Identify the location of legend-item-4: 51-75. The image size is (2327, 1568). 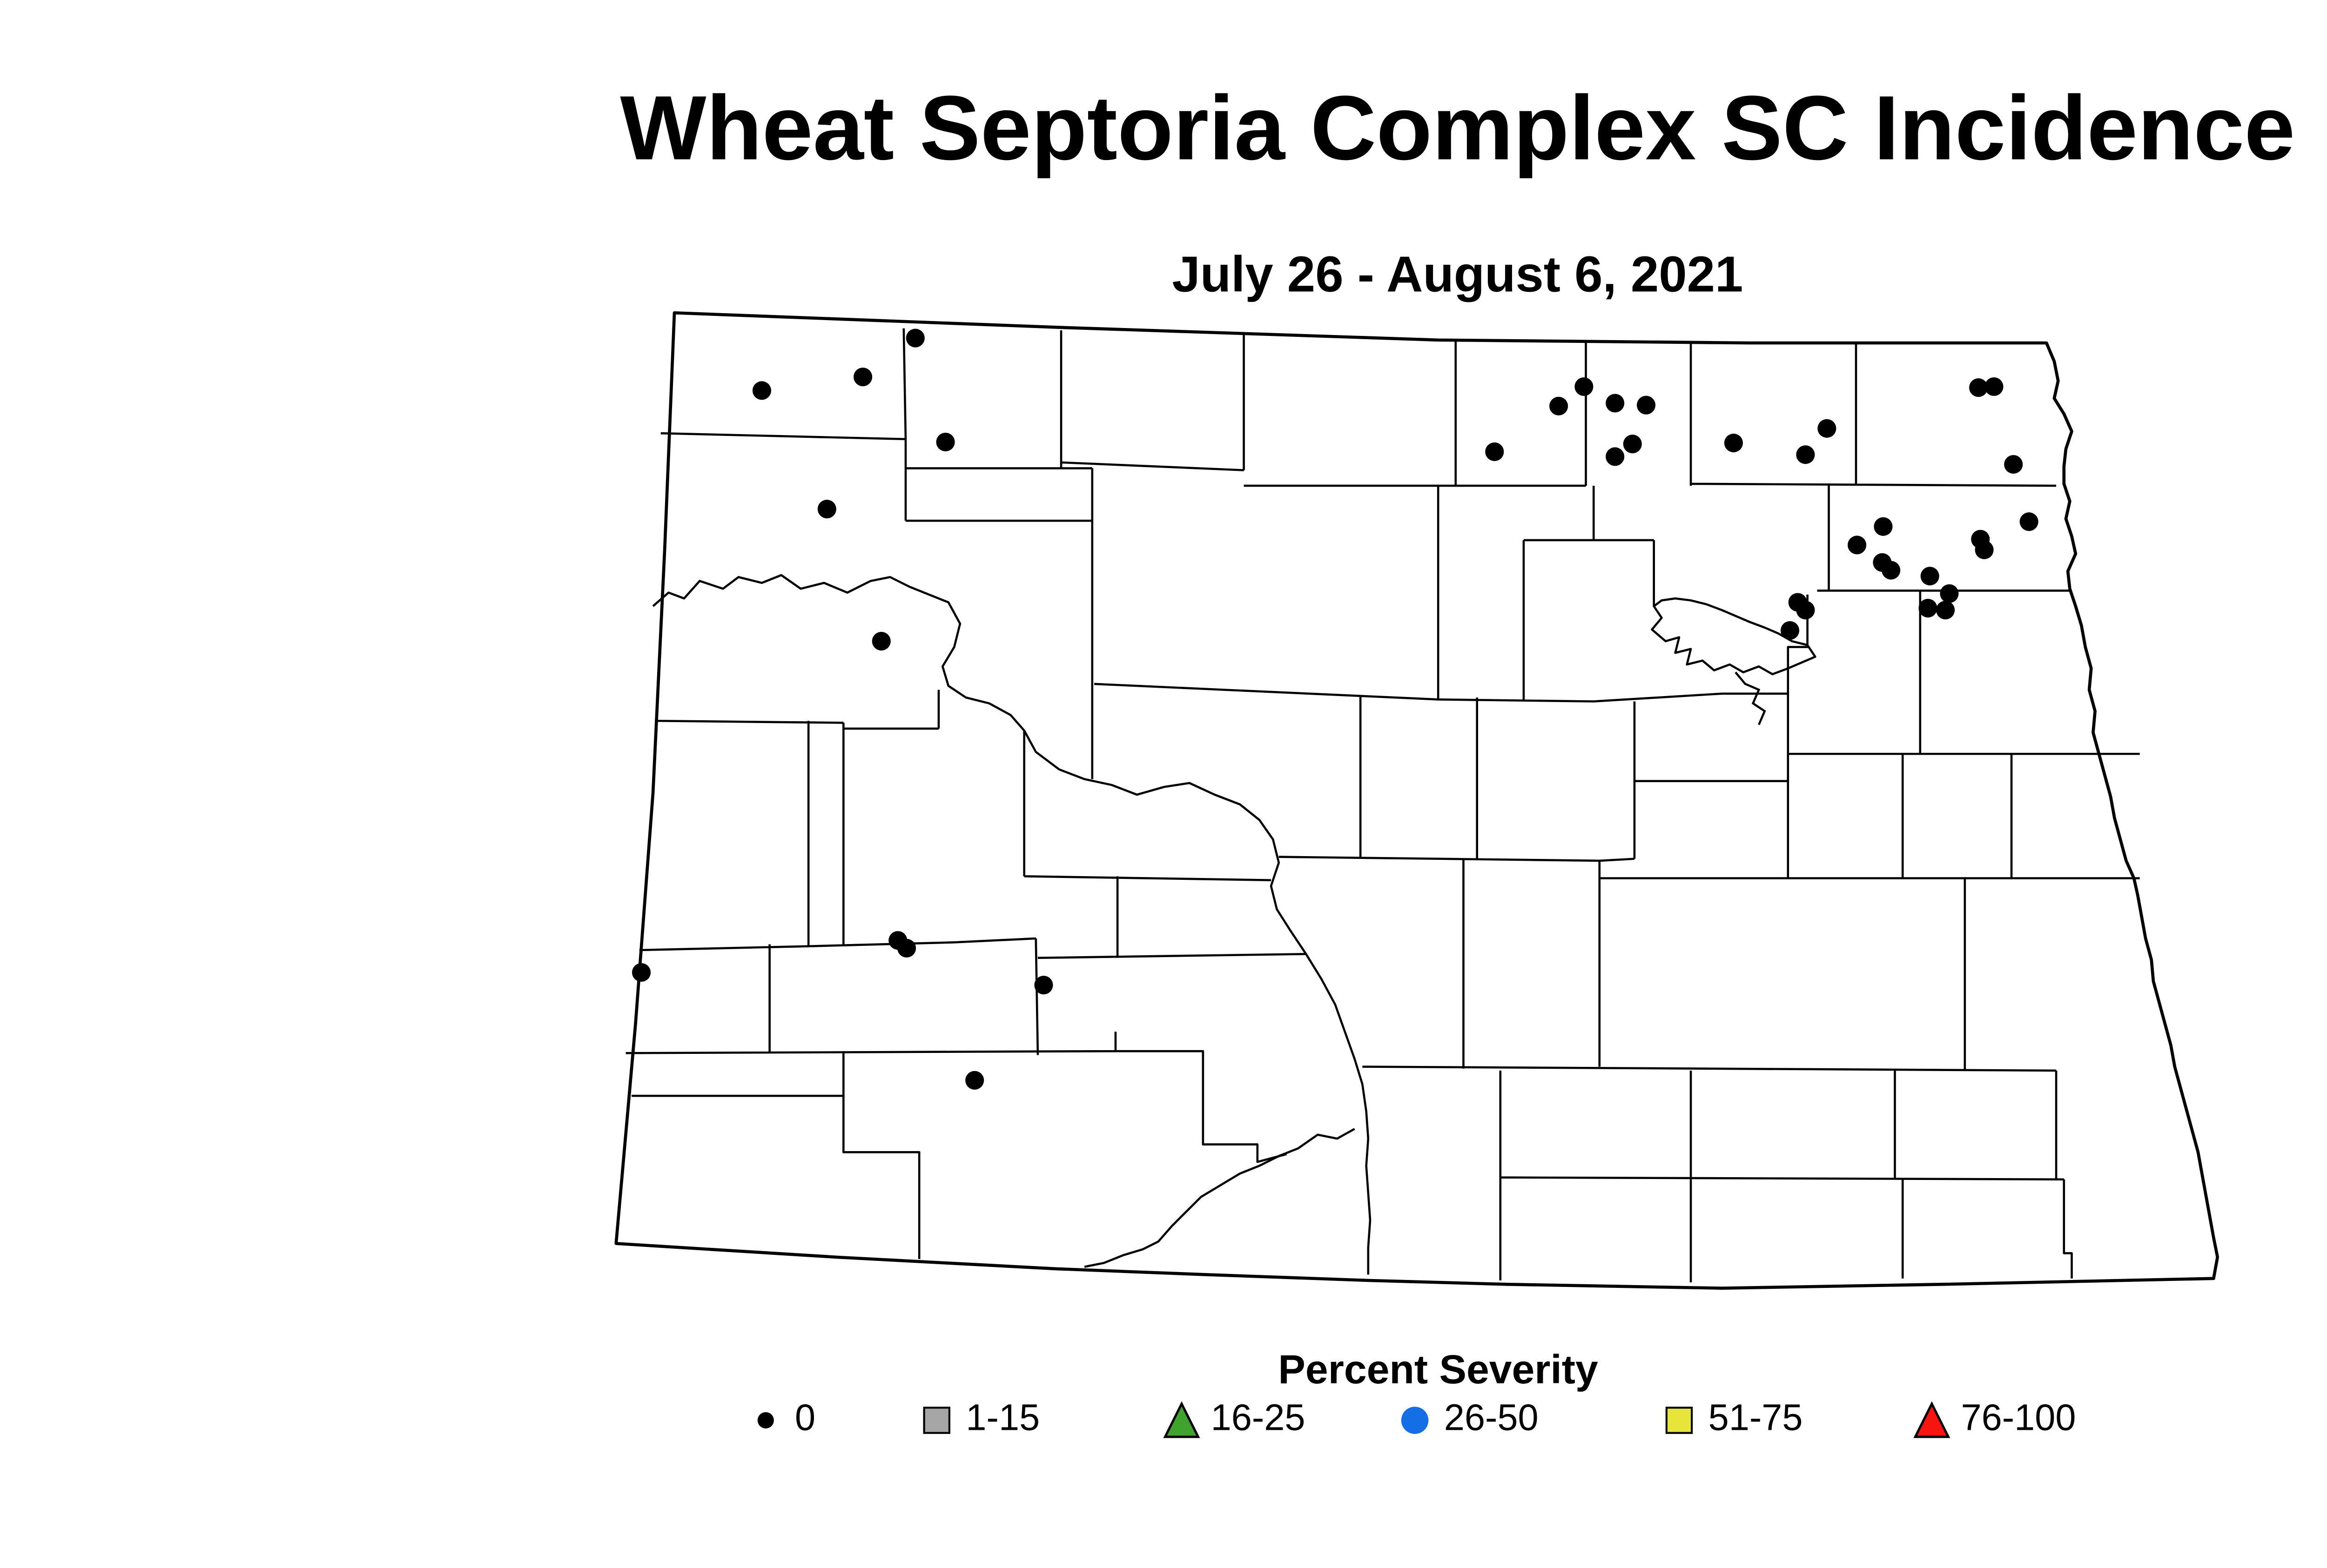
(1731, 1420).